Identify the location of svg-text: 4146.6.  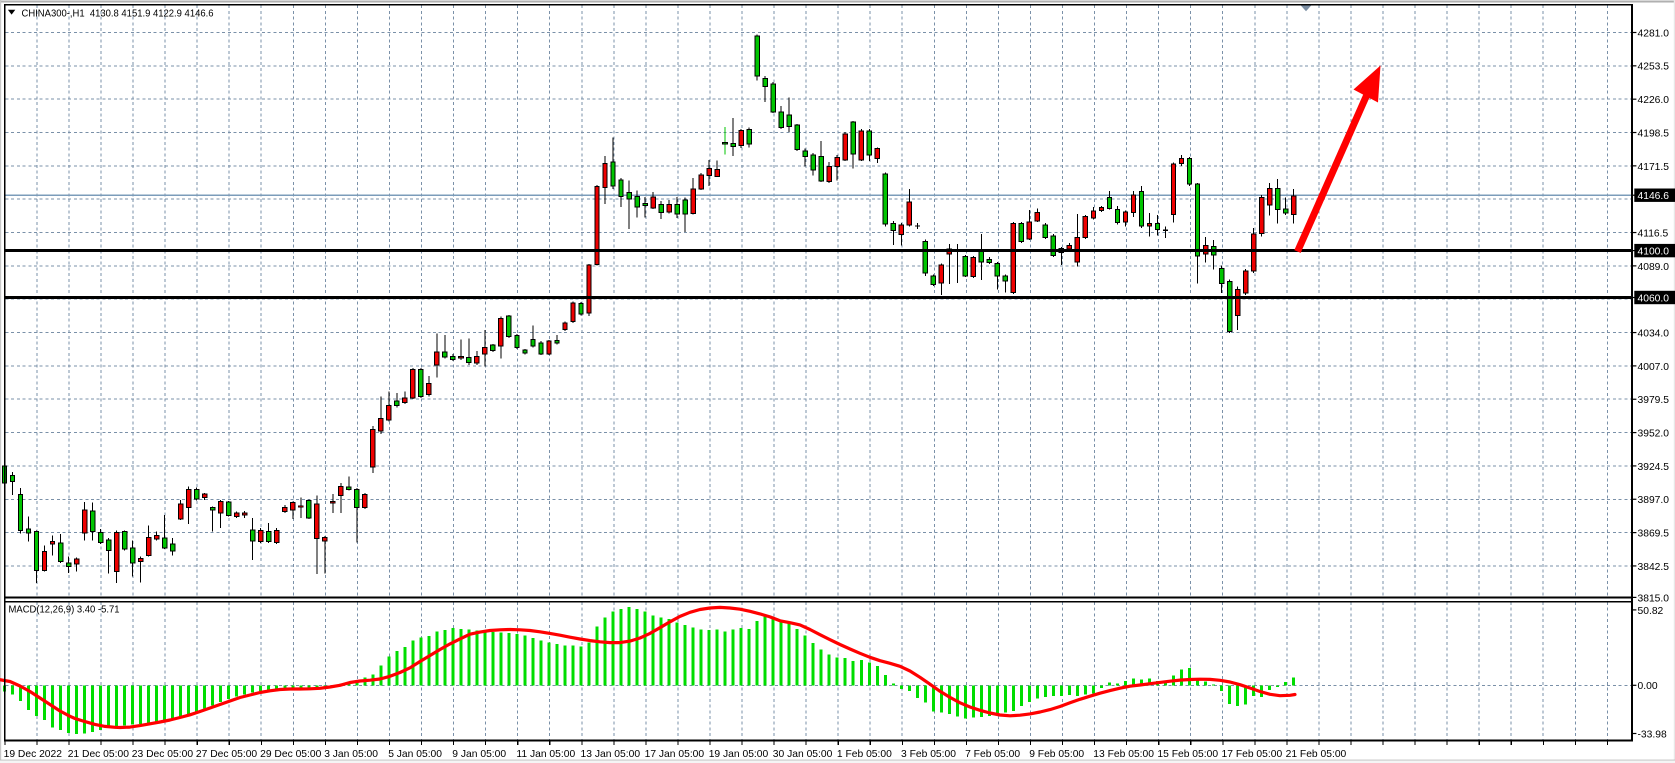
(1654, 196).